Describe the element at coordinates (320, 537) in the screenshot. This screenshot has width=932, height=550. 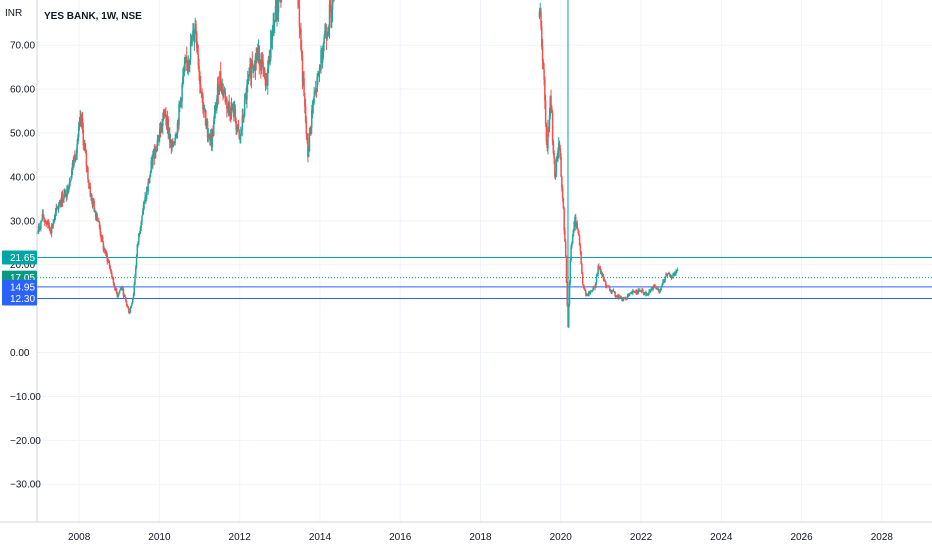
I see `x-tick-label: 2014` at that location.